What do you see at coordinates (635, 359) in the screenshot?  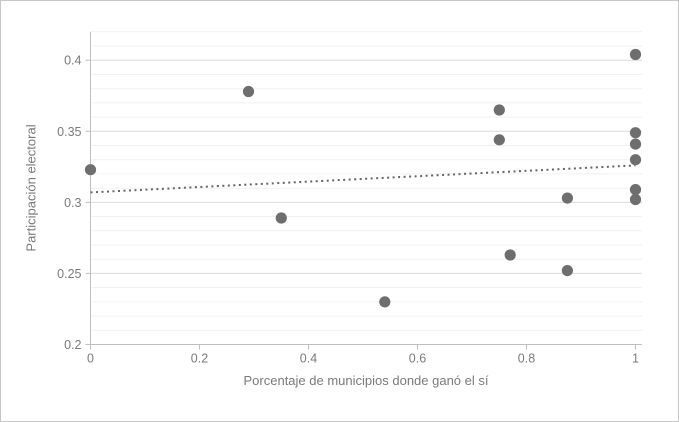 I see `x-tick-label: 1` at bounding box center [635, 359].